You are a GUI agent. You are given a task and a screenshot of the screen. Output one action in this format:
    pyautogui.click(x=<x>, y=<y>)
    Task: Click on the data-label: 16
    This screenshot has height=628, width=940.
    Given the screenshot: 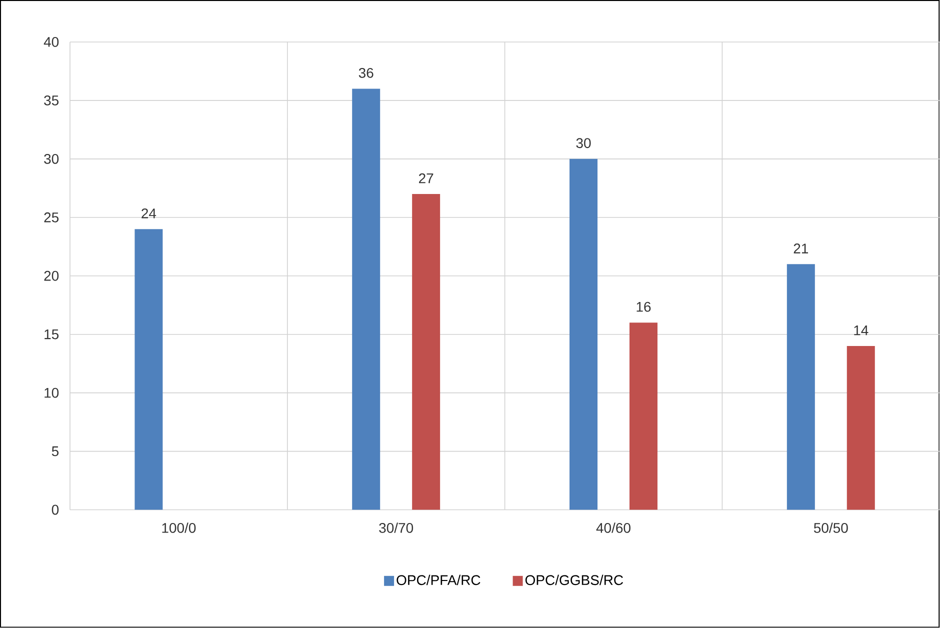 What is the action you would take?
    pyautogui.click(x=643, y=307)
    